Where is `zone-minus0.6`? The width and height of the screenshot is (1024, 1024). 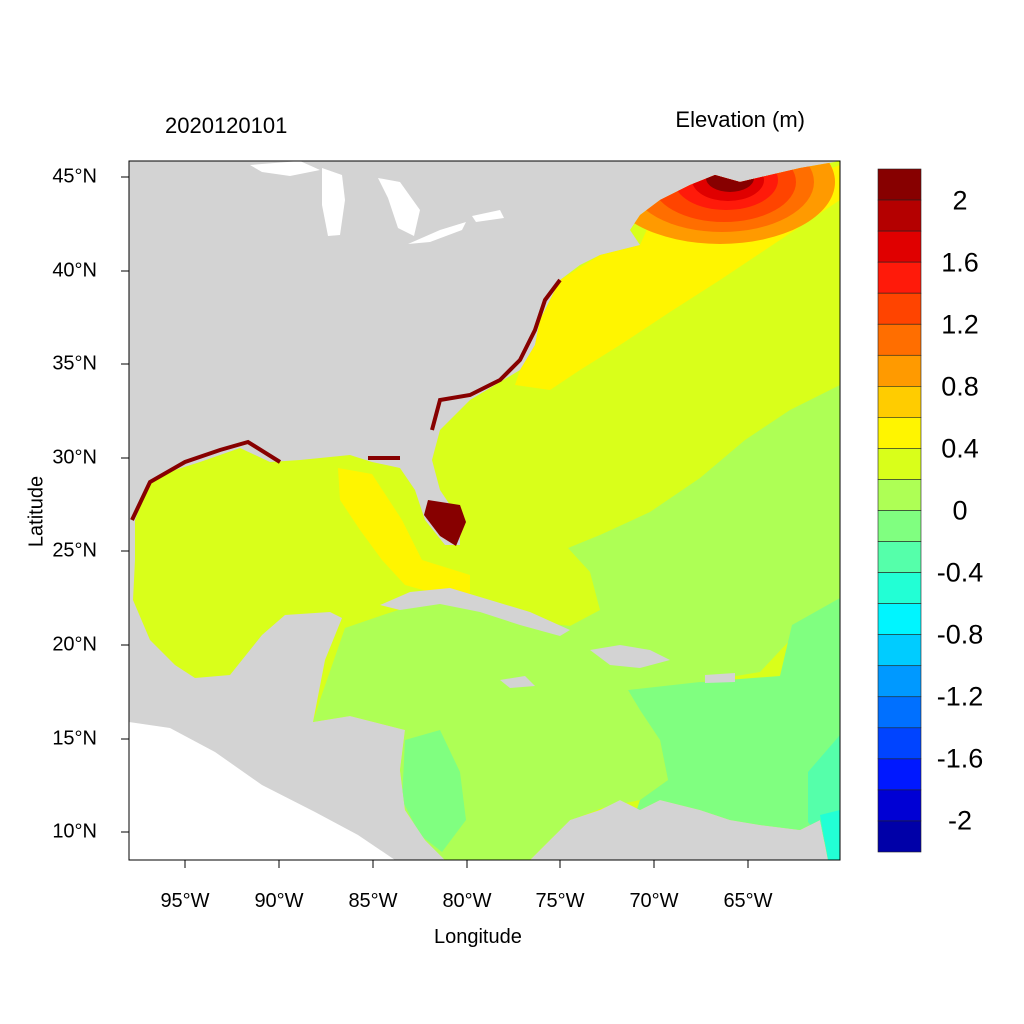
zone-minus0.6 is located at coordinates (830, 835).